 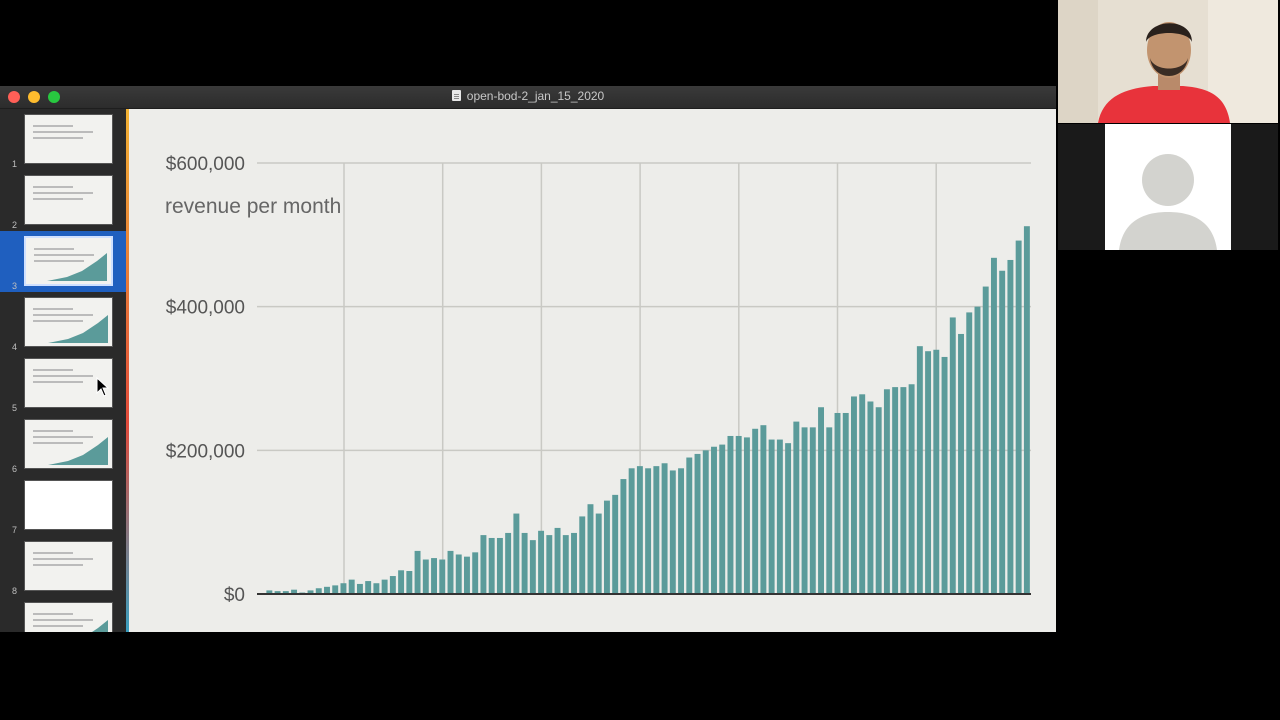 I want to click on slide-thumbnail: 1, so click(x=63, y=139).